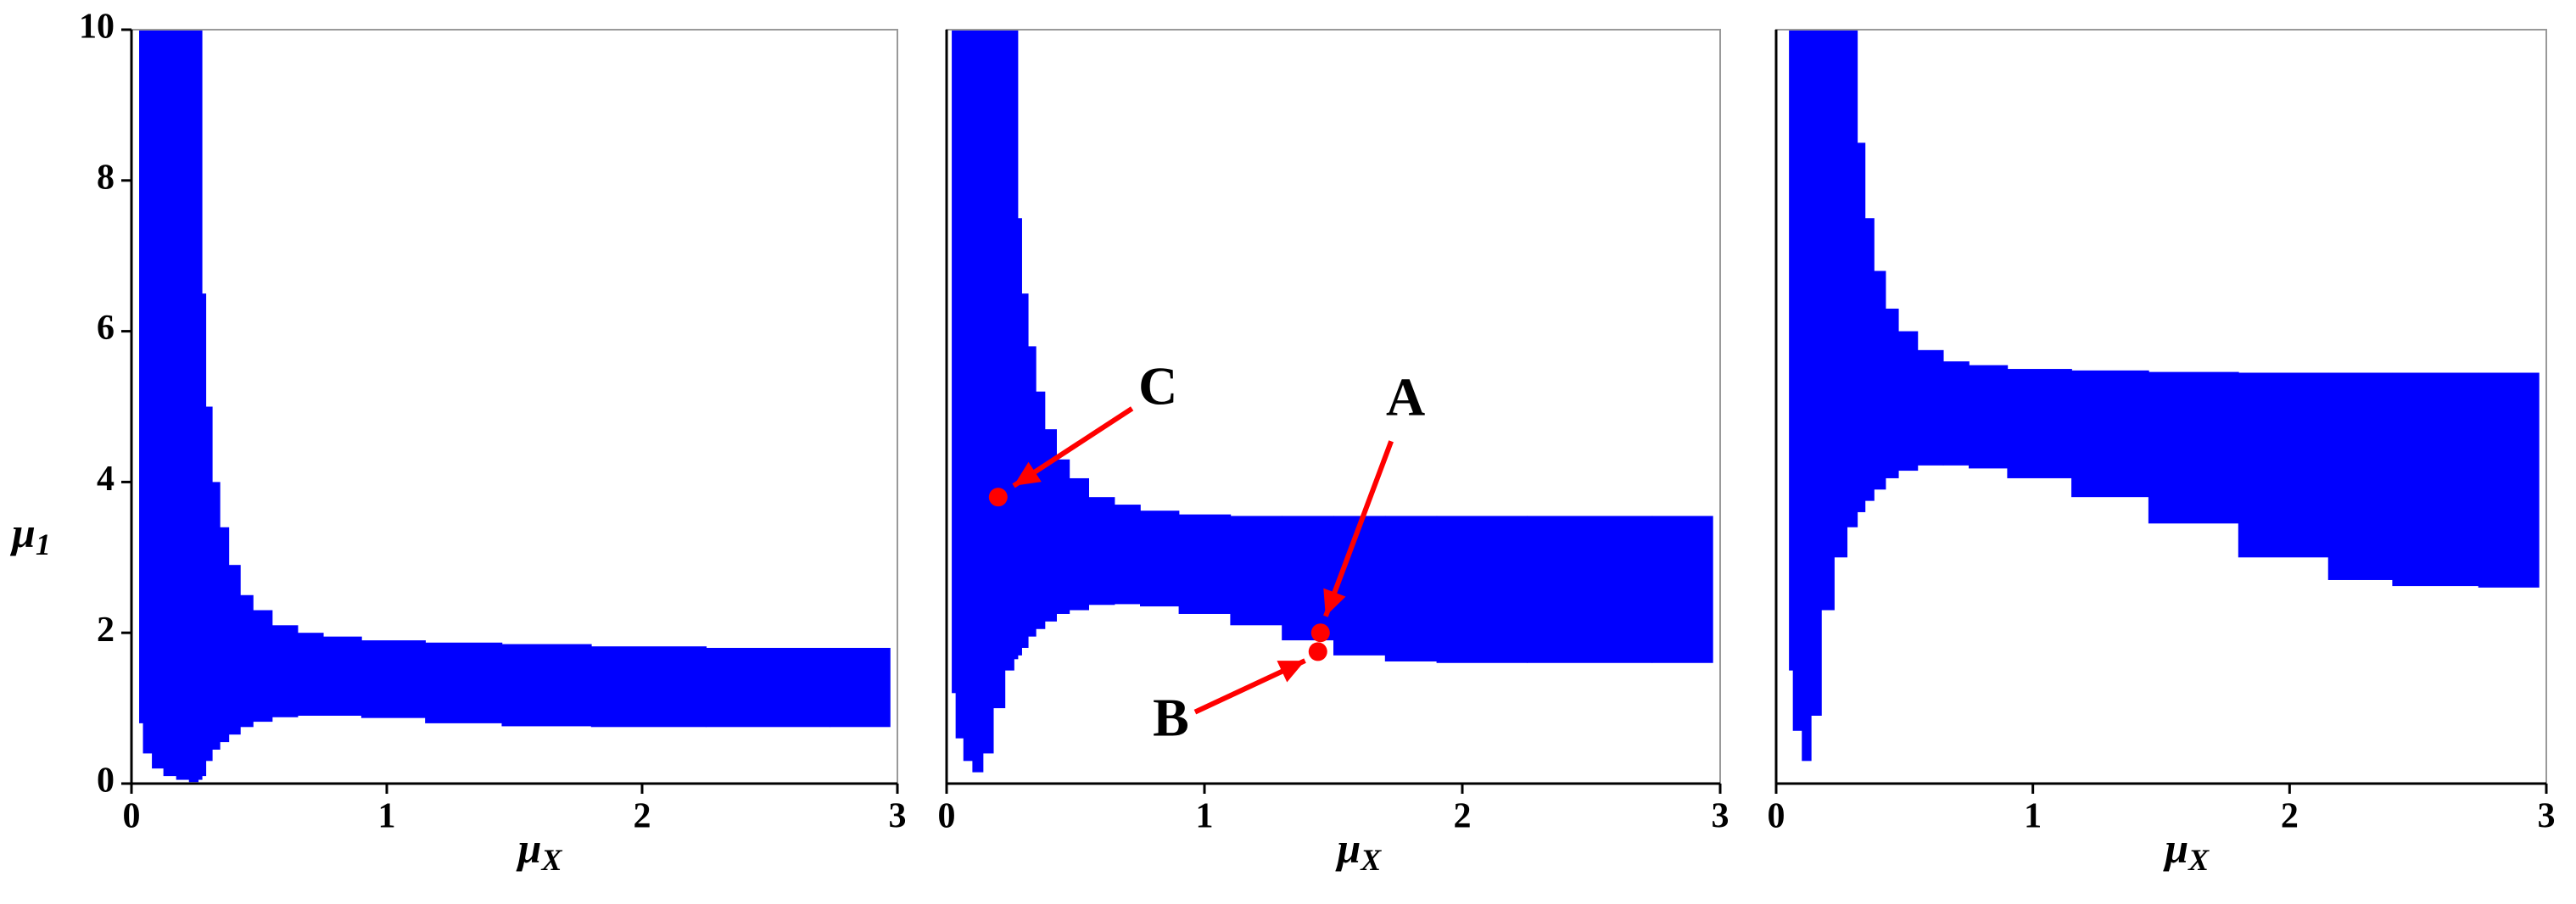 The image size is (2576, 904). I want to click on point-label: B, so click(1171, 718).